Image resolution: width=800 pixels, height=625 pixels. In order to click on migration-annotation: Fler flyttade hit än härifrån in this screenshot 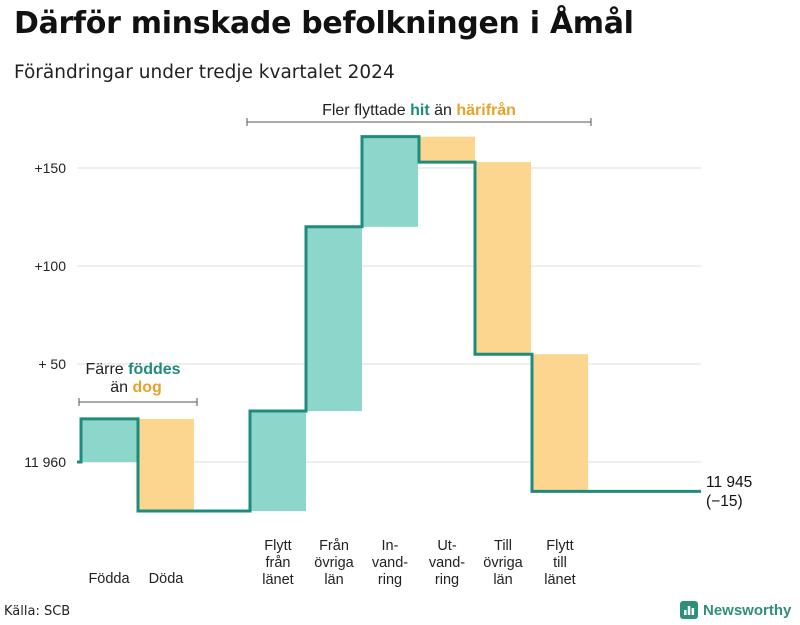, I will do `click(419, 110)`.